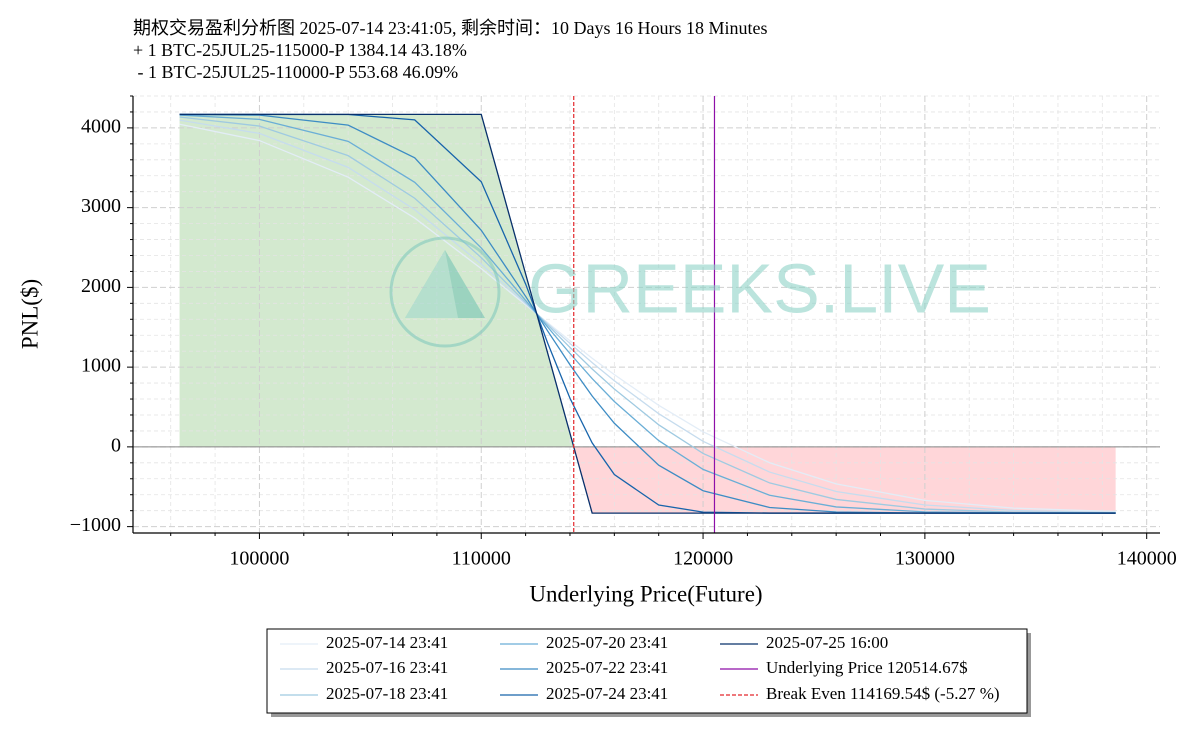 The width and height of the screenshot is (1200, 732). Describe the element at coordinates (607, 642) in the screenshot. I see `legend-label: 2025-07-20 23:41` at that location.